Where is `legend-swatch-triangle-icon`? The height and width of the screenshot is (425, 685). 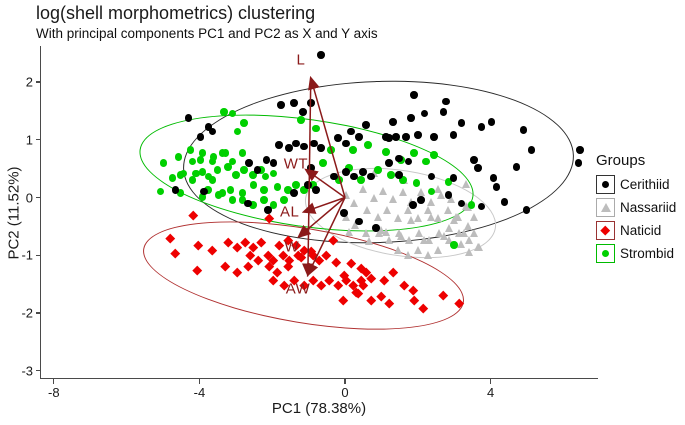 legend-swatch-triangle-icon is located at coordinates (605, 207).